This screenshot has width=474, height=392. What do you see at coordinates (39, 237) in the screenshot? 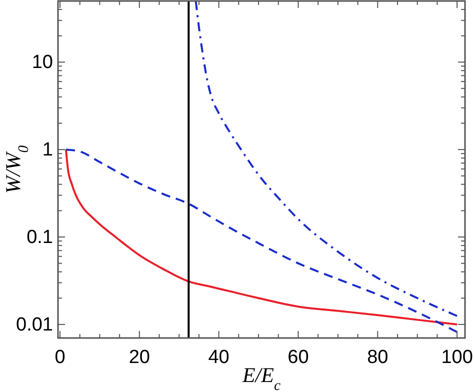
I see `y-tick-label: 0.1` at bounding box center [39, 237].